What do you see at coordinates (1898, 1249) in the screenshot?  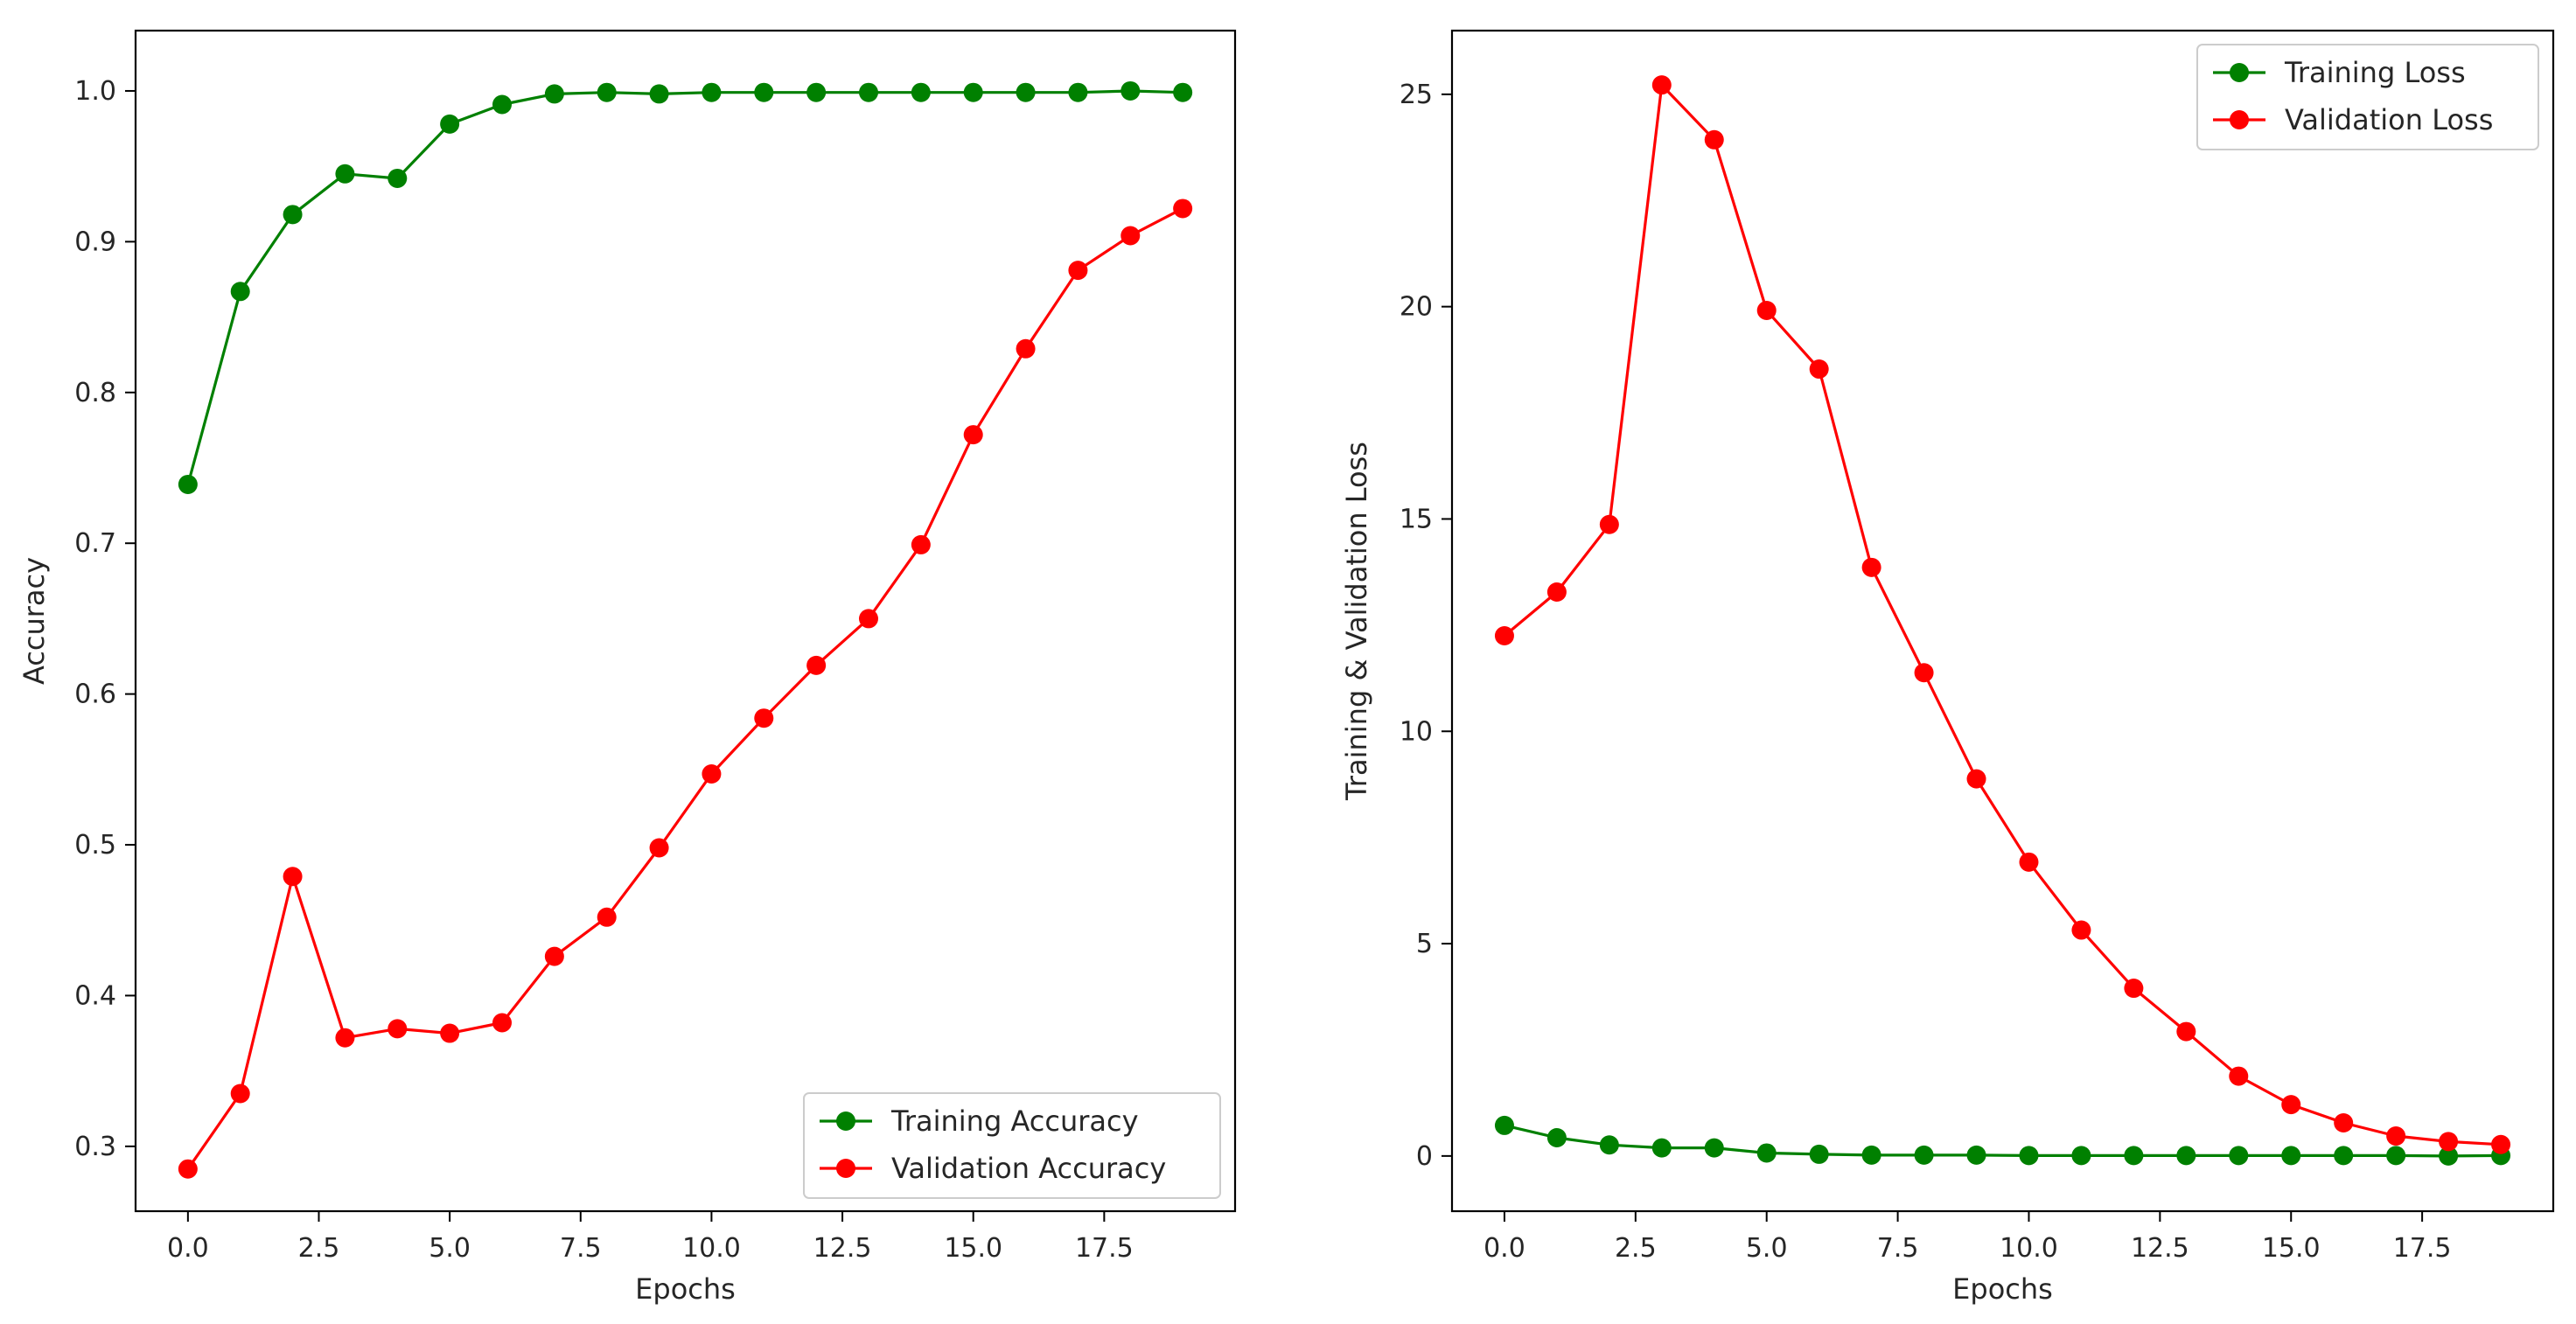 I see `chart2-x-tick-label: 7.5` at bounding box center [1898, 1249].